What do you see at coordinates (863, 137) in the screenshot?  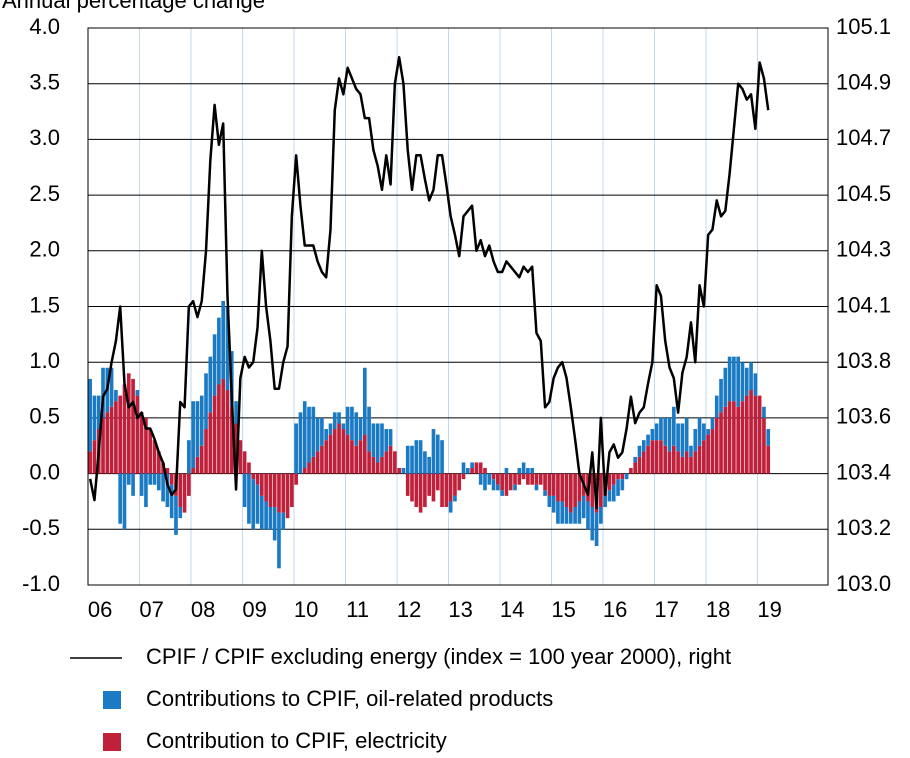 I see `y2-tick-label: 104.7` at bounding box center [863, 137].